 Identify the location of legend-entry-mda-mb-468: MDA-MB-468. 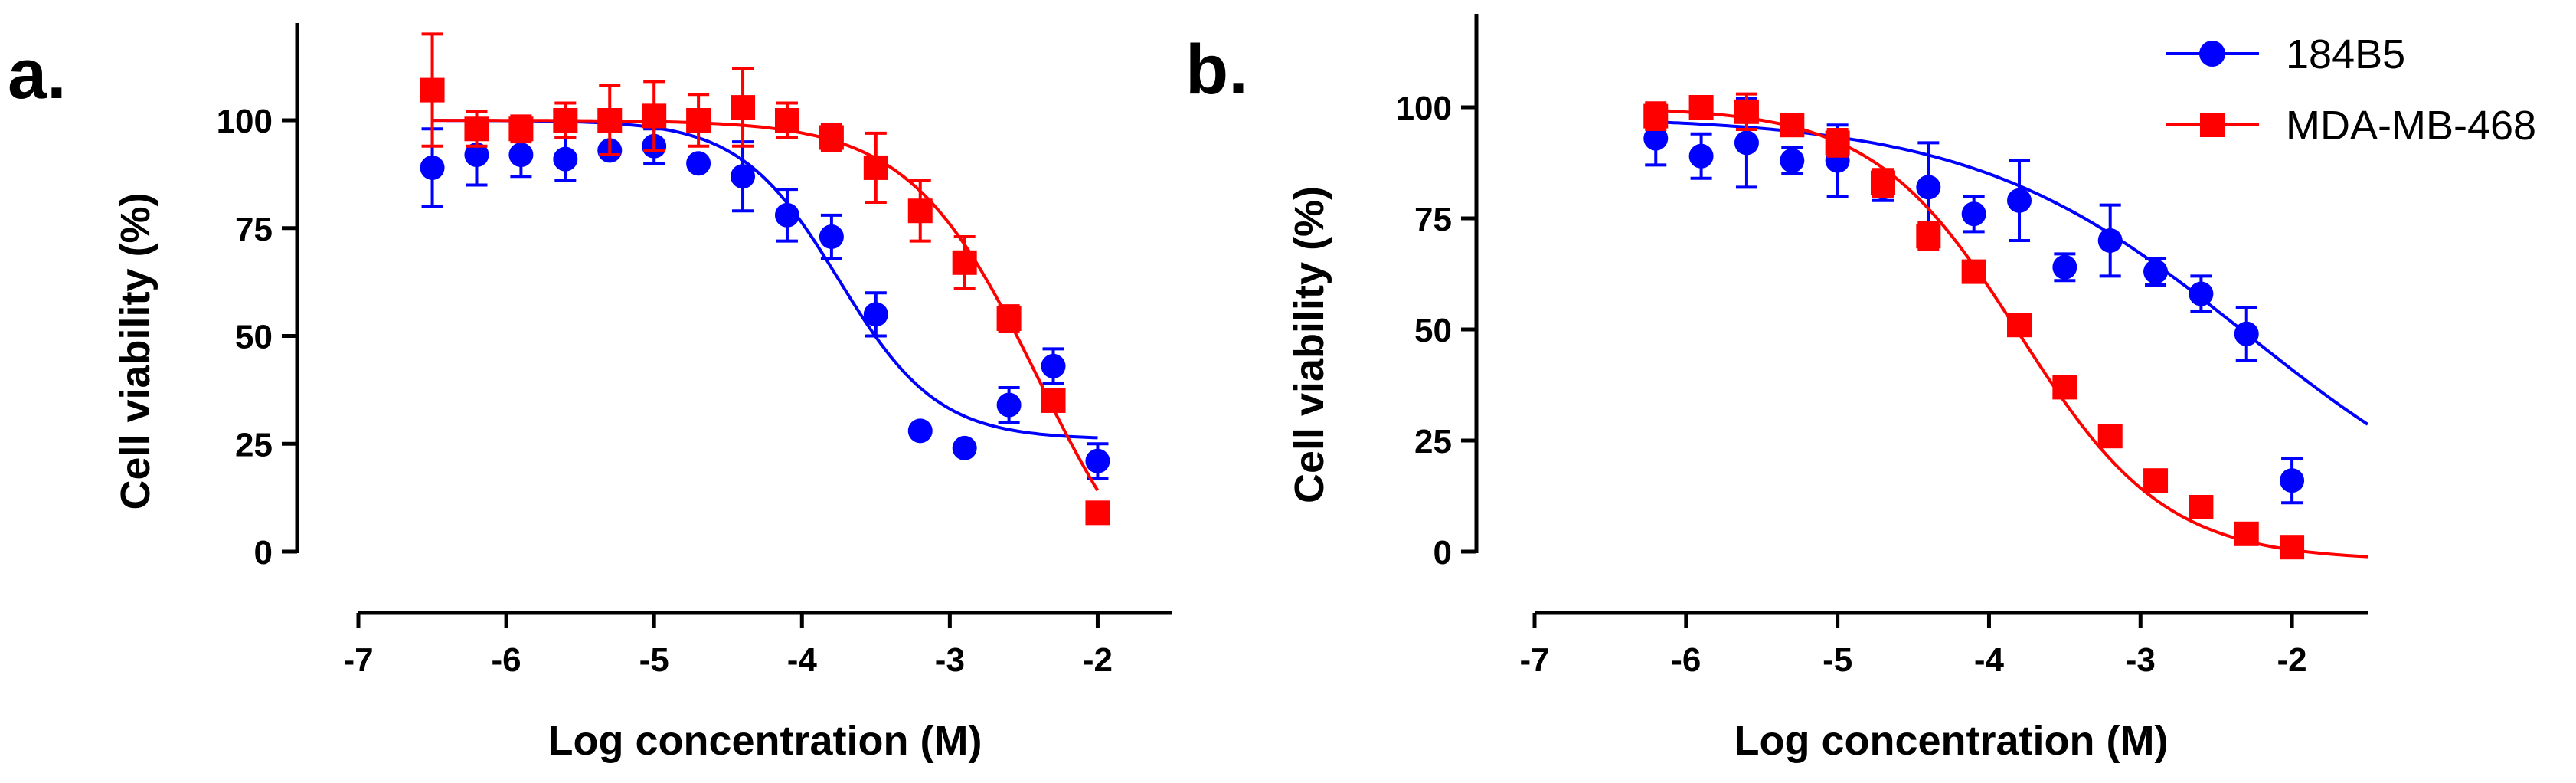
(2351, 126).